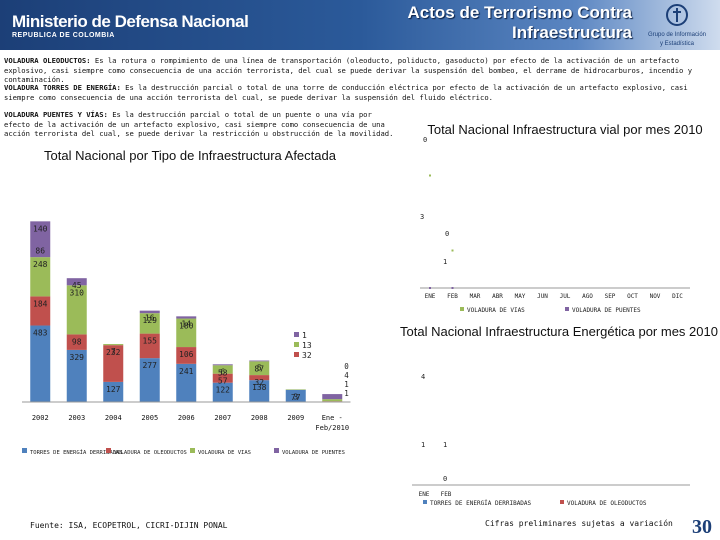 Image resolution: width=720 pixels, height=540 pixels. Describe the element at coordinates (40, 418) in the screenshot. I see `x-tick-label: 2002` at that location.